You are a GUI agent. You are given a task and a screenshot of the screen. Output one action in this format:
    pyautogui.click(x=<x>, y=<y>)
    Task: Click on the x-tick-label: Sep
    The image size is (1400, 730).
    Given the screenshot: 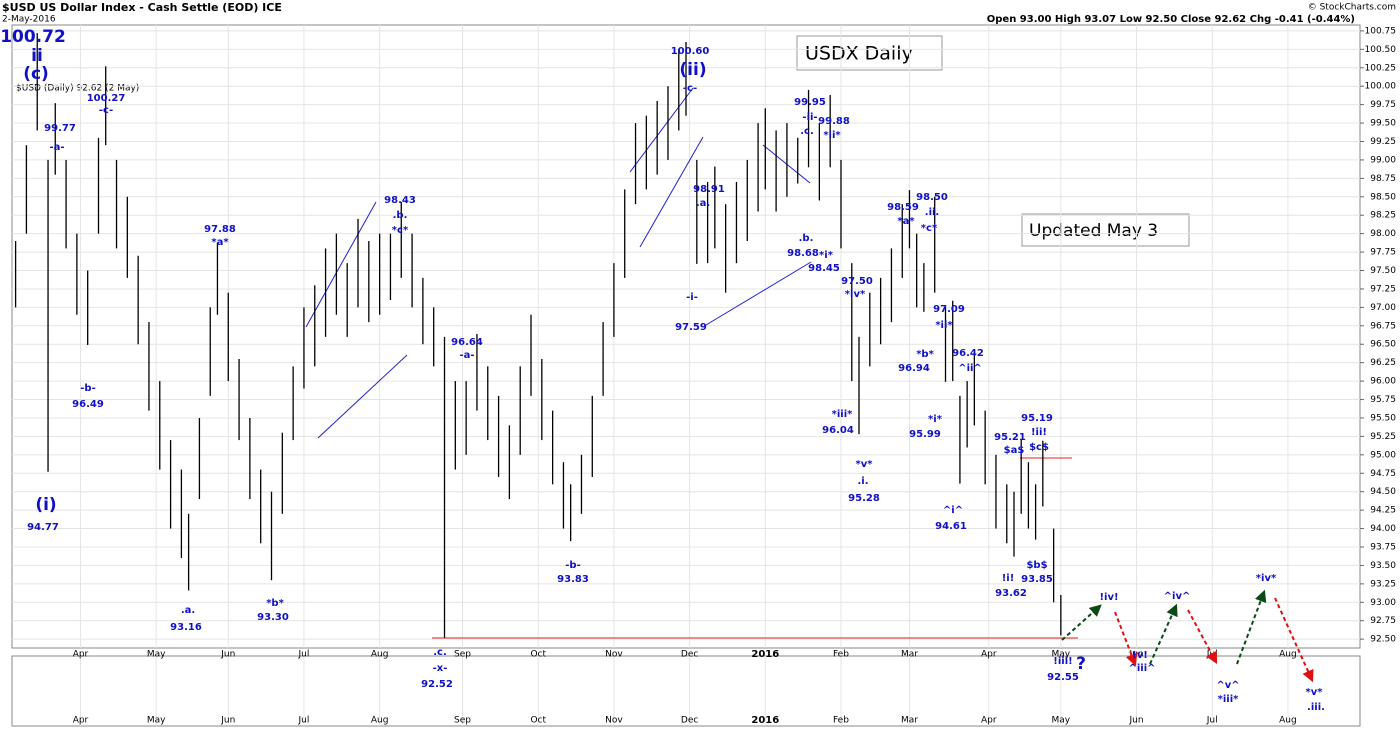 What is the action you would take?
    pyautogui.click(x=462, y=655)
    